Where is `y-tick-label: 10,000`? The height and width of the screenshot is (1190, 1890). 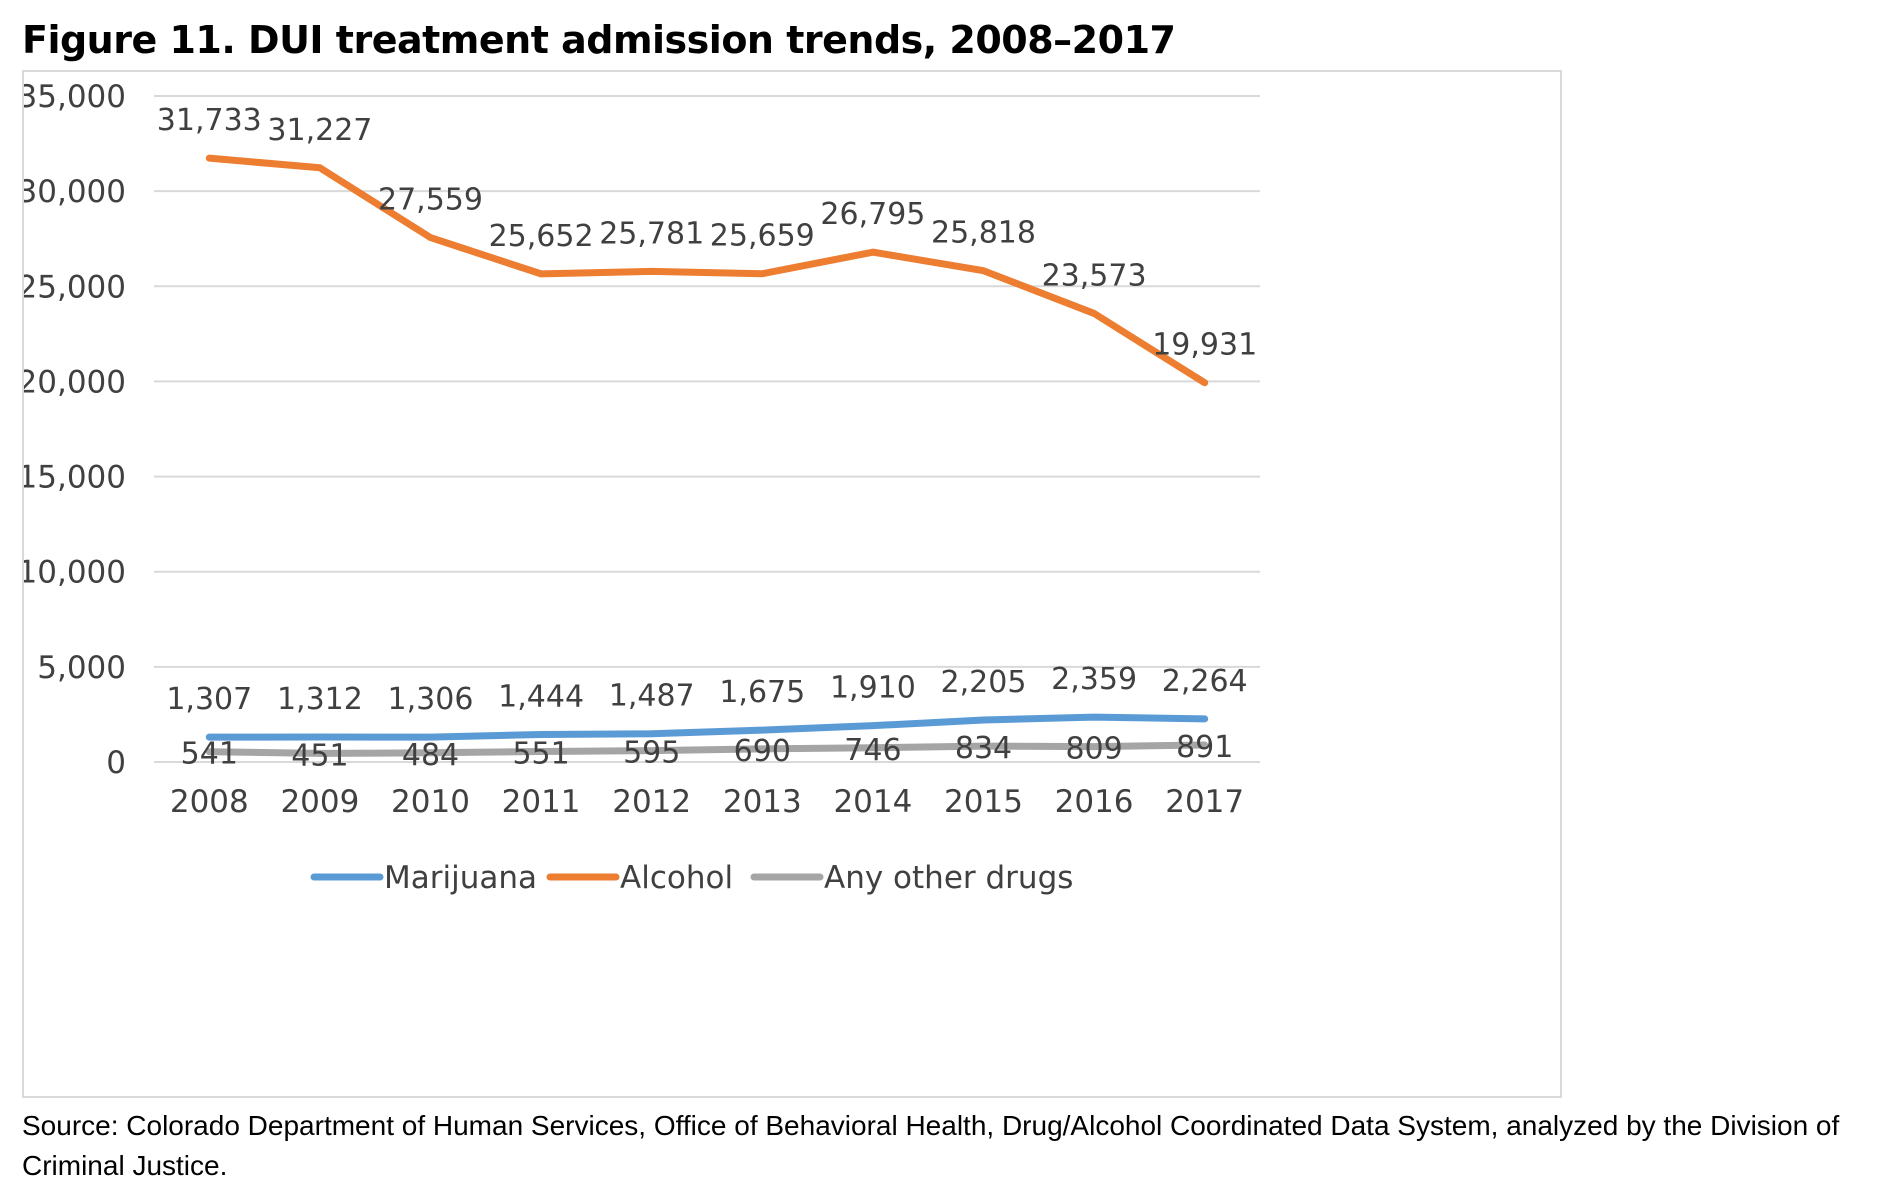 y-tick-label: 10,000 is located at coordinates (75, 573).